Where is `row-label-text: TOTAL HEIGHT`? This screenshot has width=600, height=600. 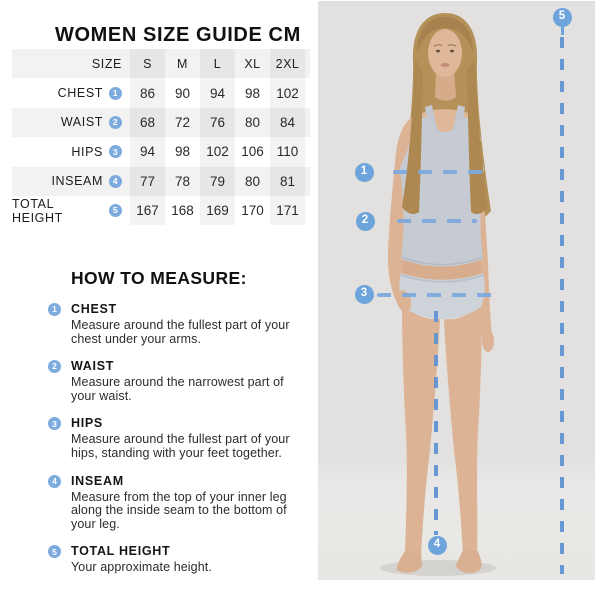
row-label-text: TOTAL HEIGHT is located at coordinates (37, 210).